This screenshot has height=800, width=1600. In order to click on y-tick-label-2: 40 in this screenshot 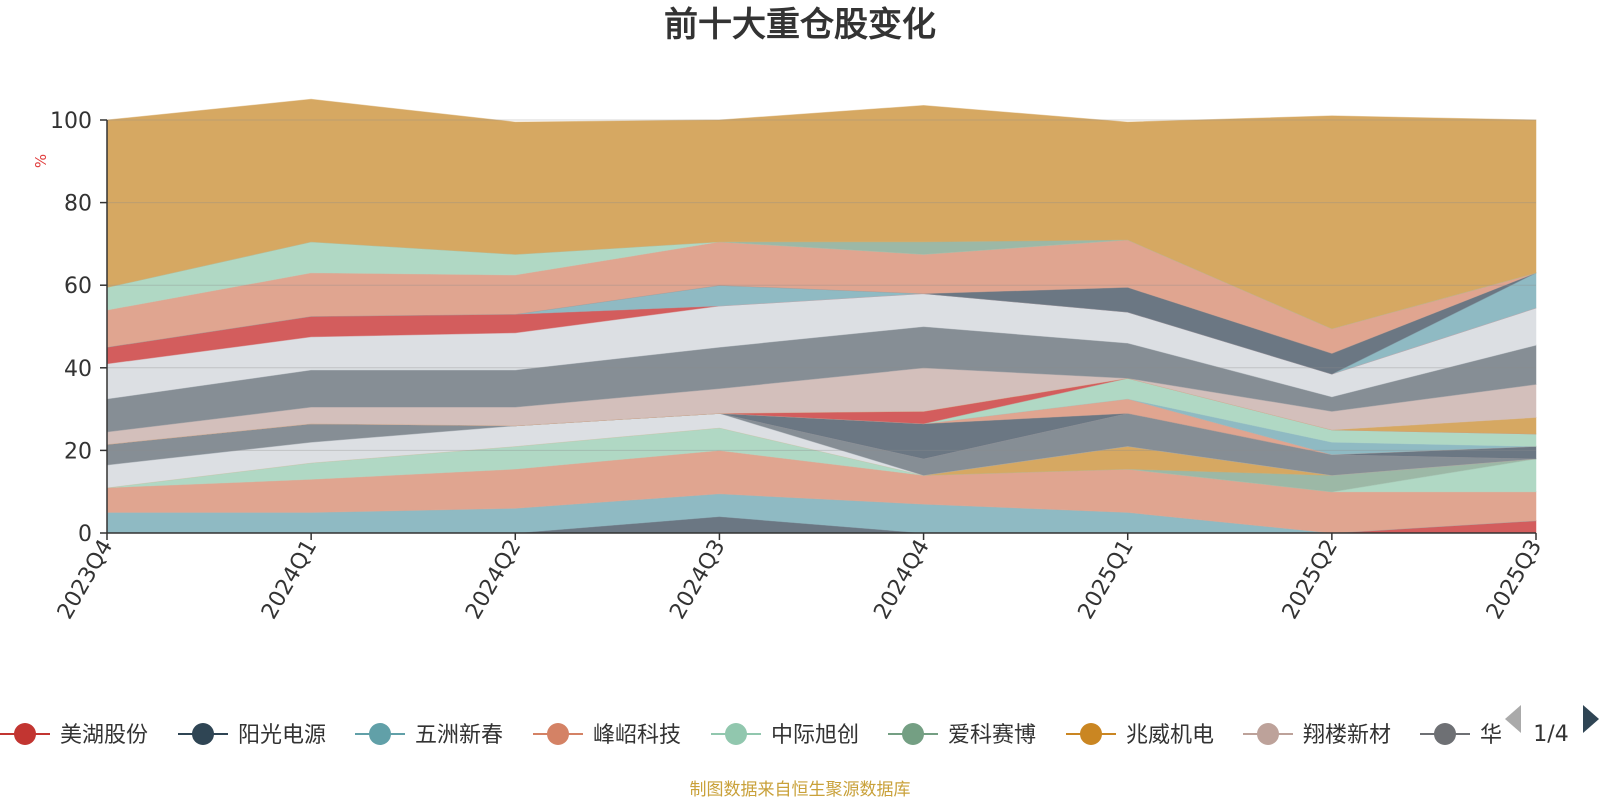, I will do `click(78, 369)`.